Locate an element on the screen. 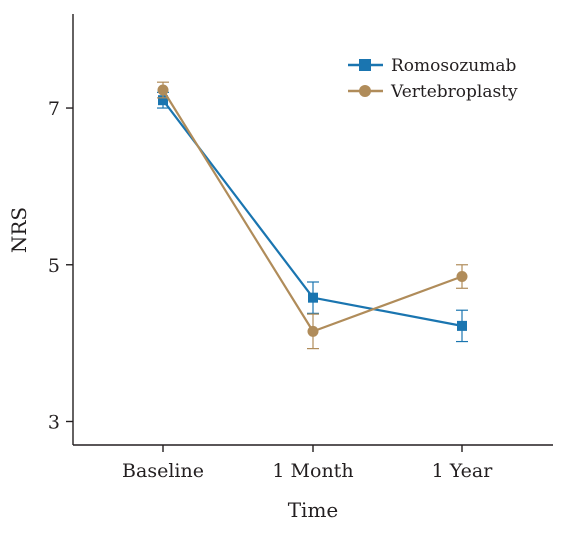 This screenshot has width=567, height=533. y-tick-label: 3 is located at coordinates (54, 422).